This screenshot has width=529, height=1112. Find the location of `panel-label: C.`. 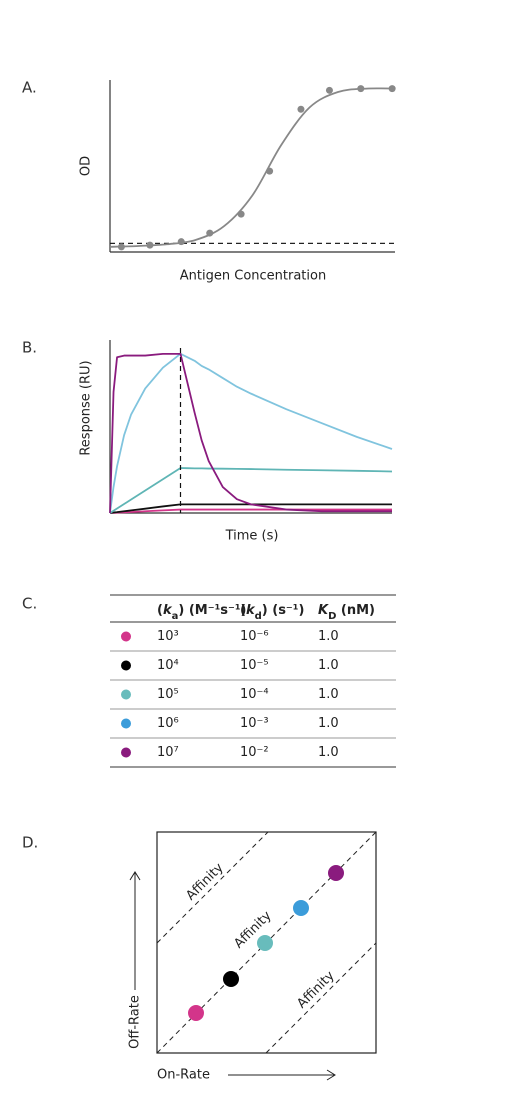

panel-label: C. is located at coordinates (29, 604).